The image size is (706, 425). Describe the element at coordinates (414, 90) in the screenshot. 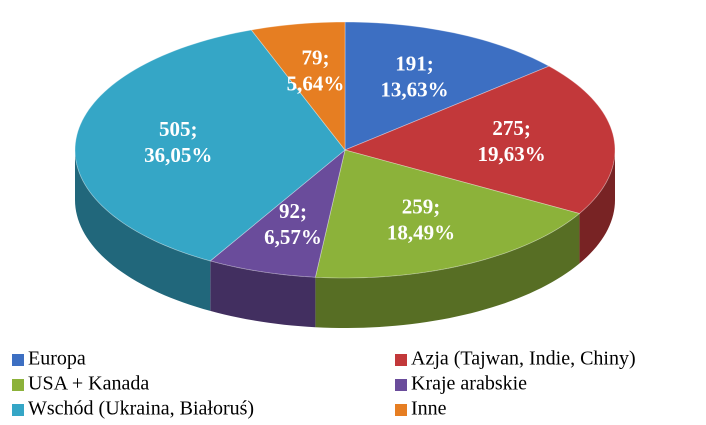

I see `data-label: 13,63%` at that location.